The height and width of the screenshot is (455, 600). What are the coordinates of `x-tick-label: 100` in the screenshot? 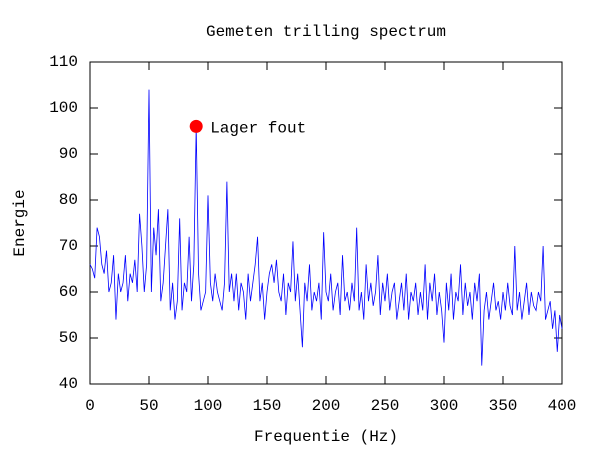 It's located at (208, 406).